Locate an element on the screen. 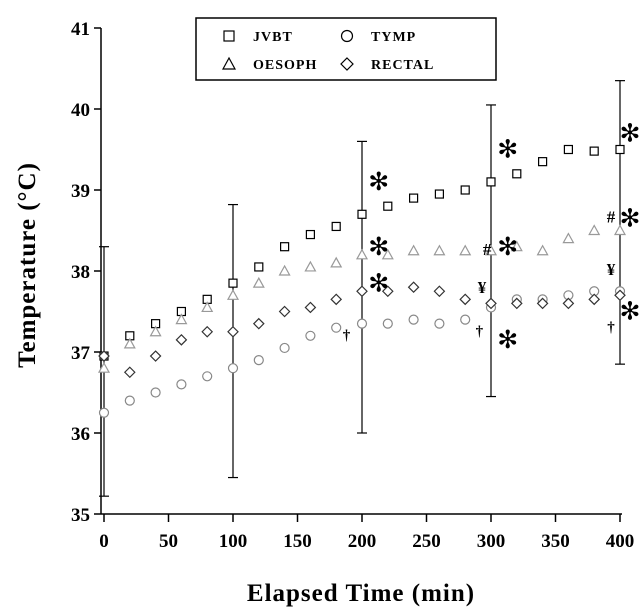  legend-marker-rectal is located at coordinates (347, 64).